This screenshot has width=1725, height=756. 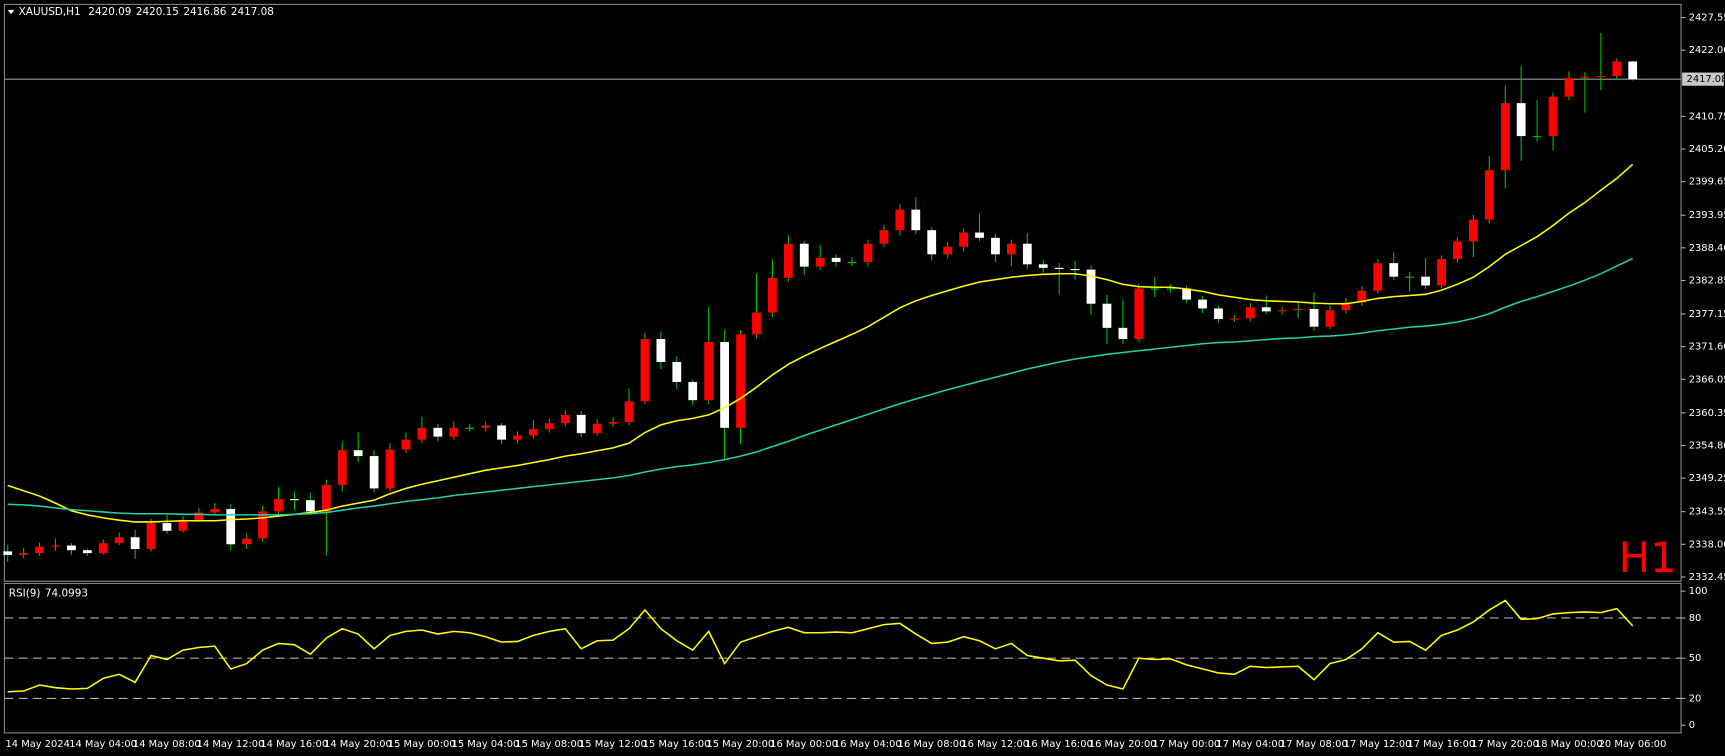 I want to click on x-tick-label: 16 May 16:00, so click(x=1059, y=744).